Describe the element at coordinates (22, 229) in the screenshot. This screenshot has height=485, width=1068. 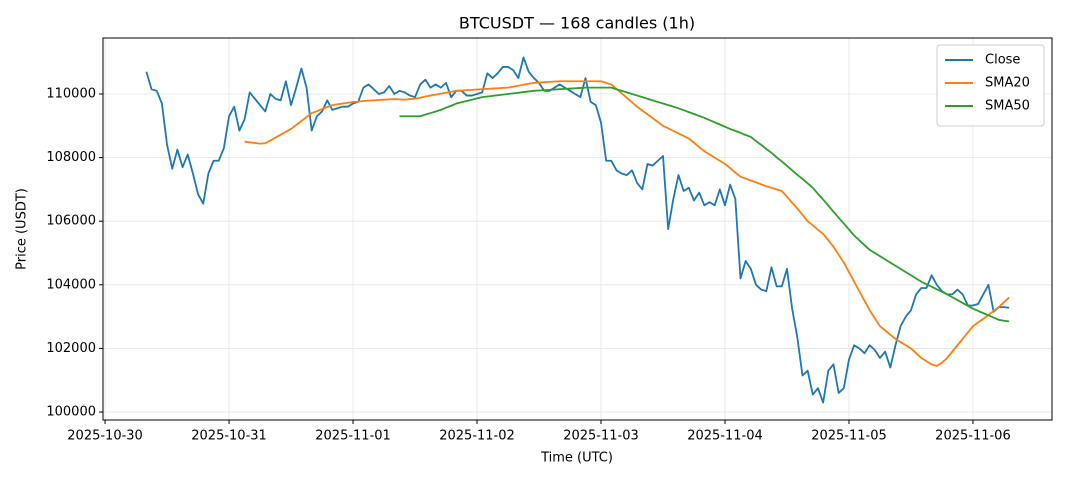
I see `y-axis-label: Price (USDT)` at that location.